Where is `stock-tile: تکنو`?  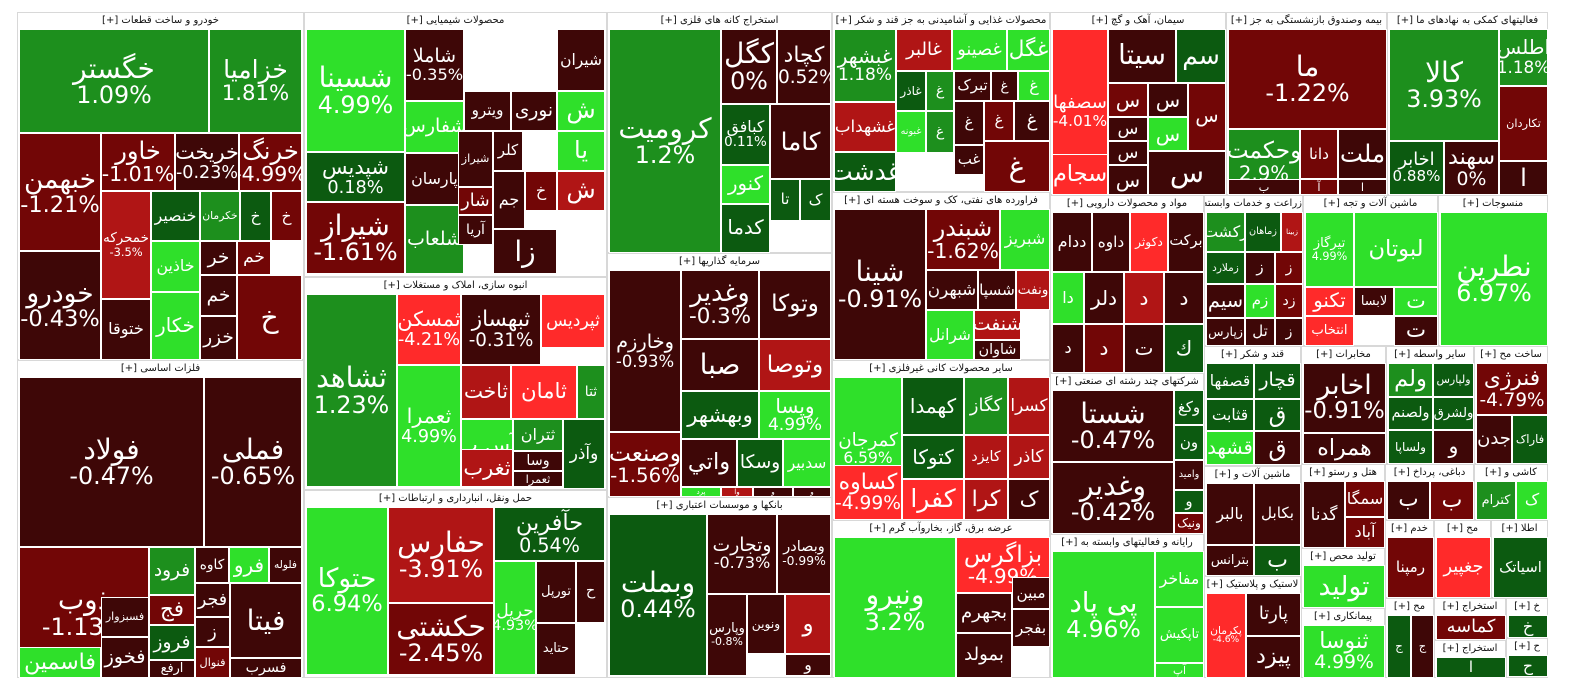
stock-tile: تکنو is located at coordinates (1329, 301).